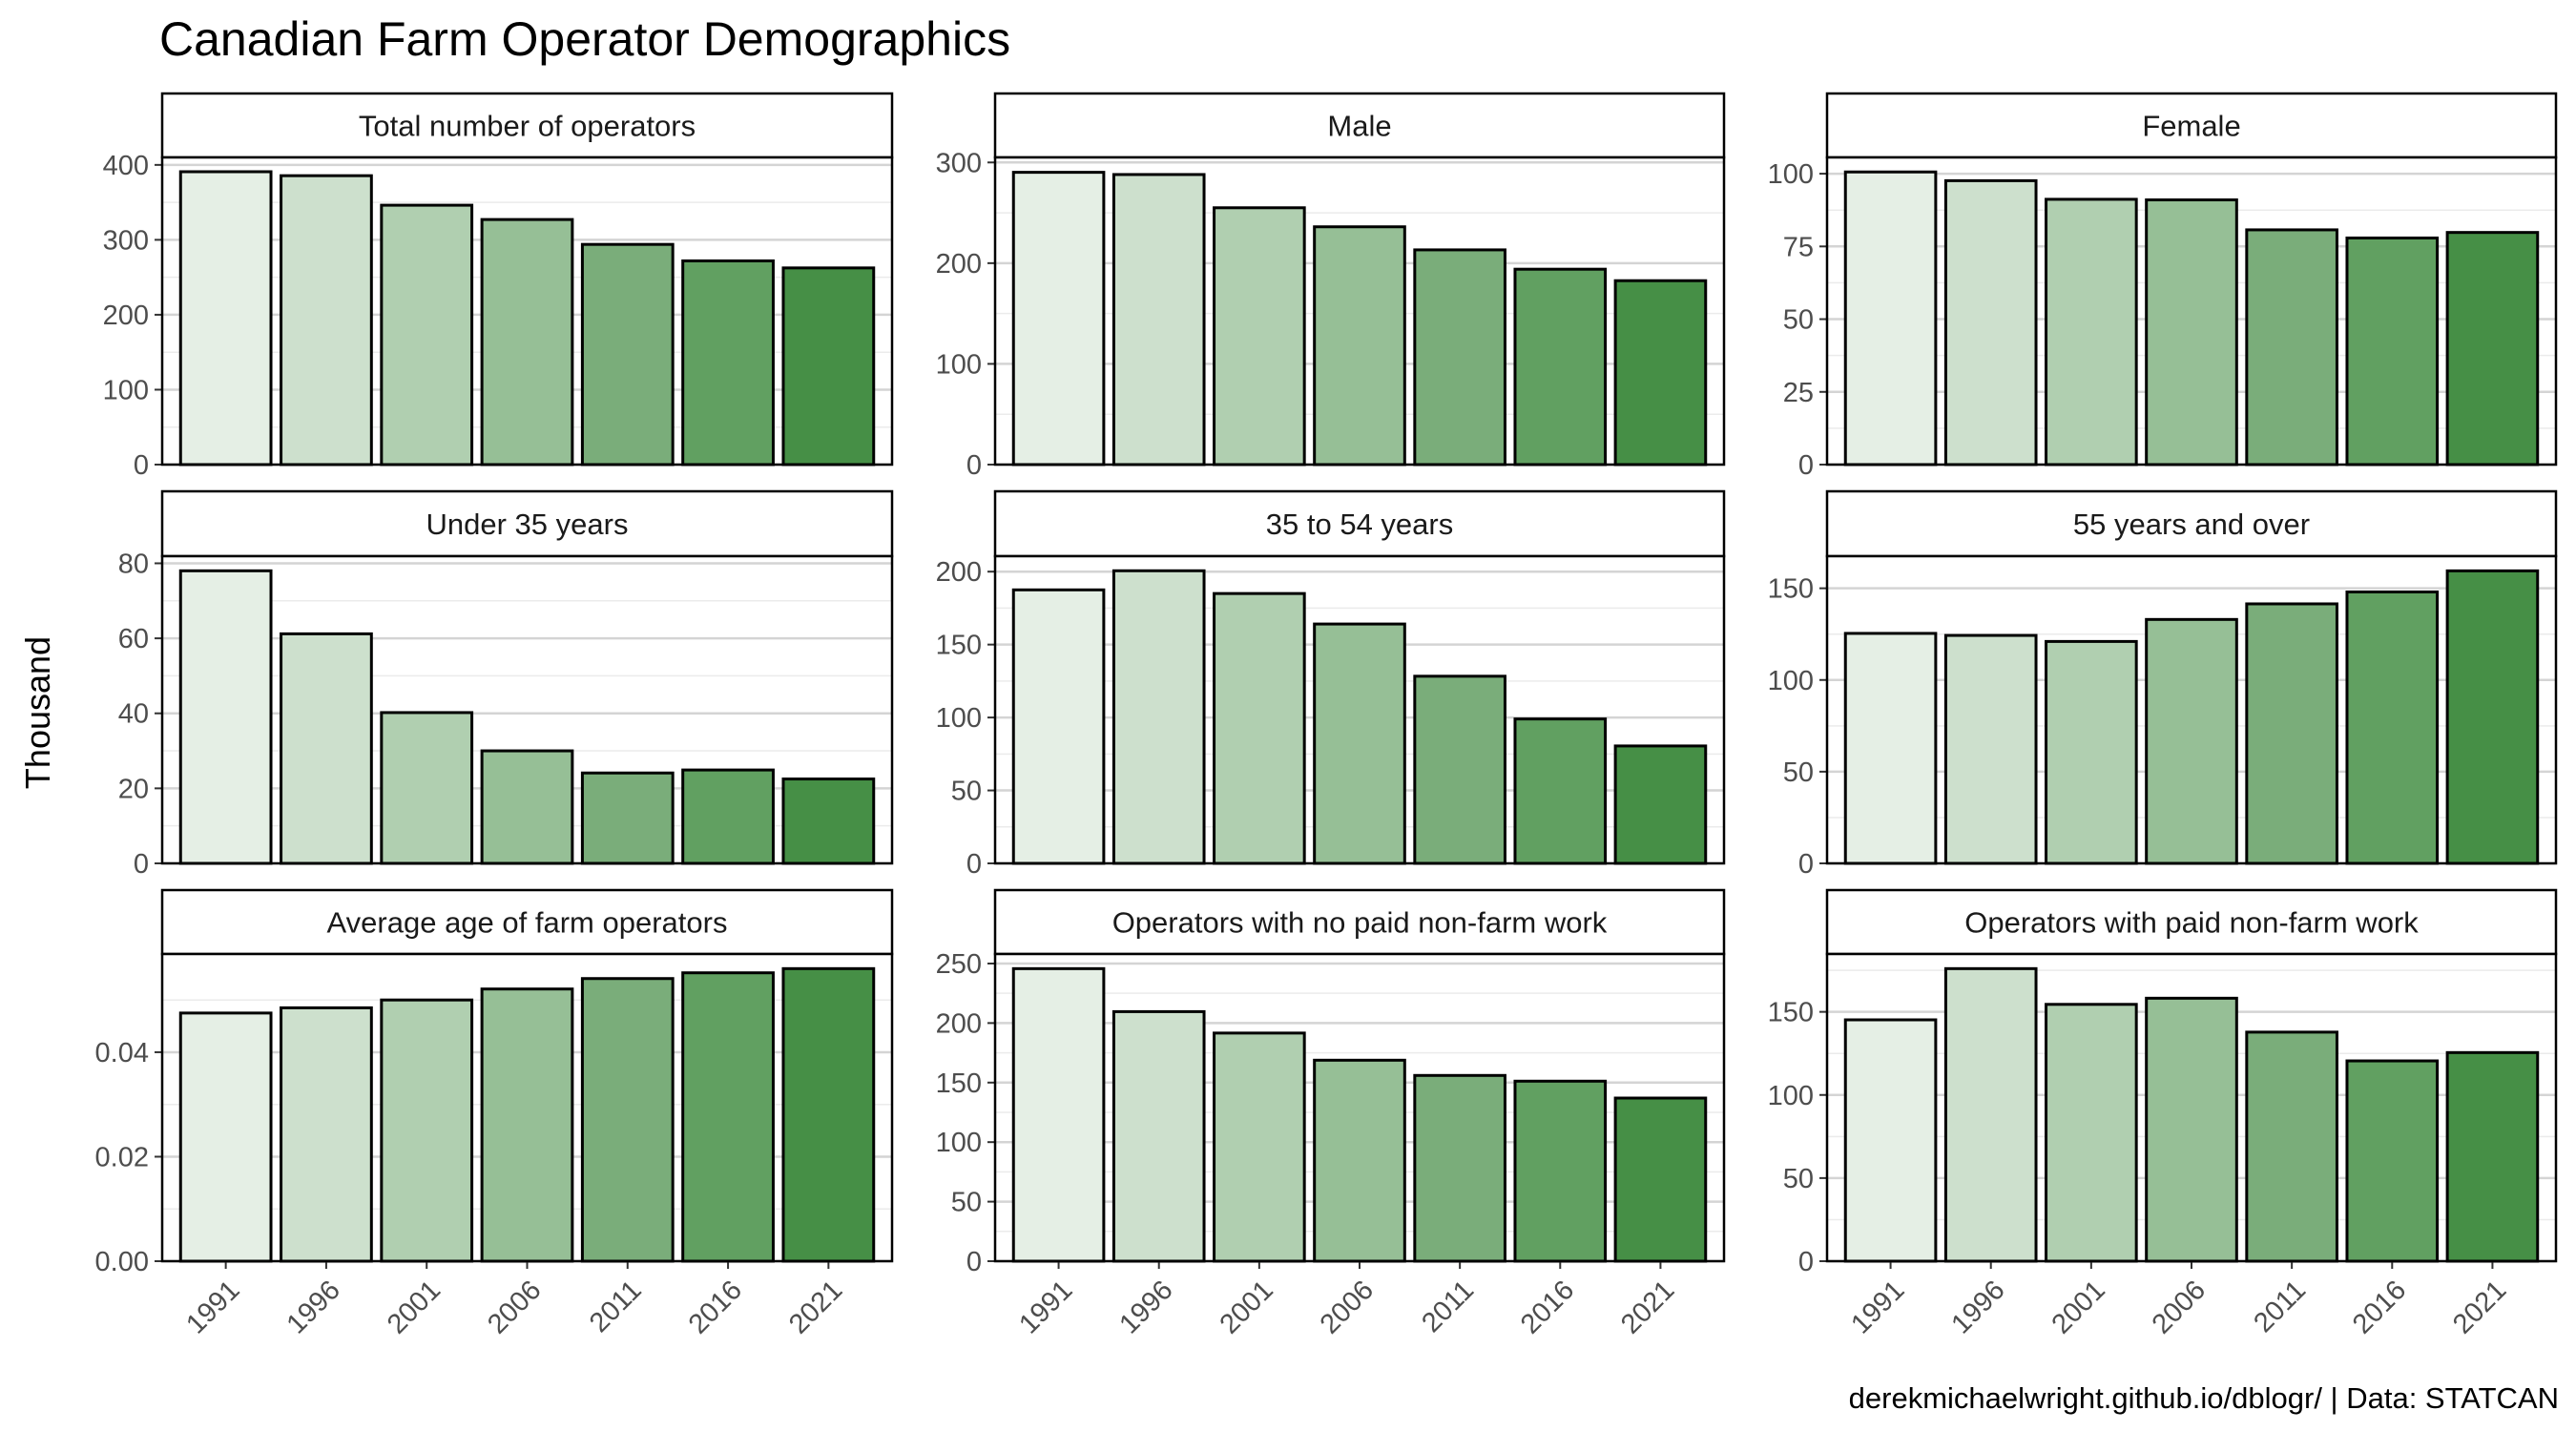 The height and width of the screenshot is (1431, 2576). I want to click on panel-title: Male, so click(1359, 127).